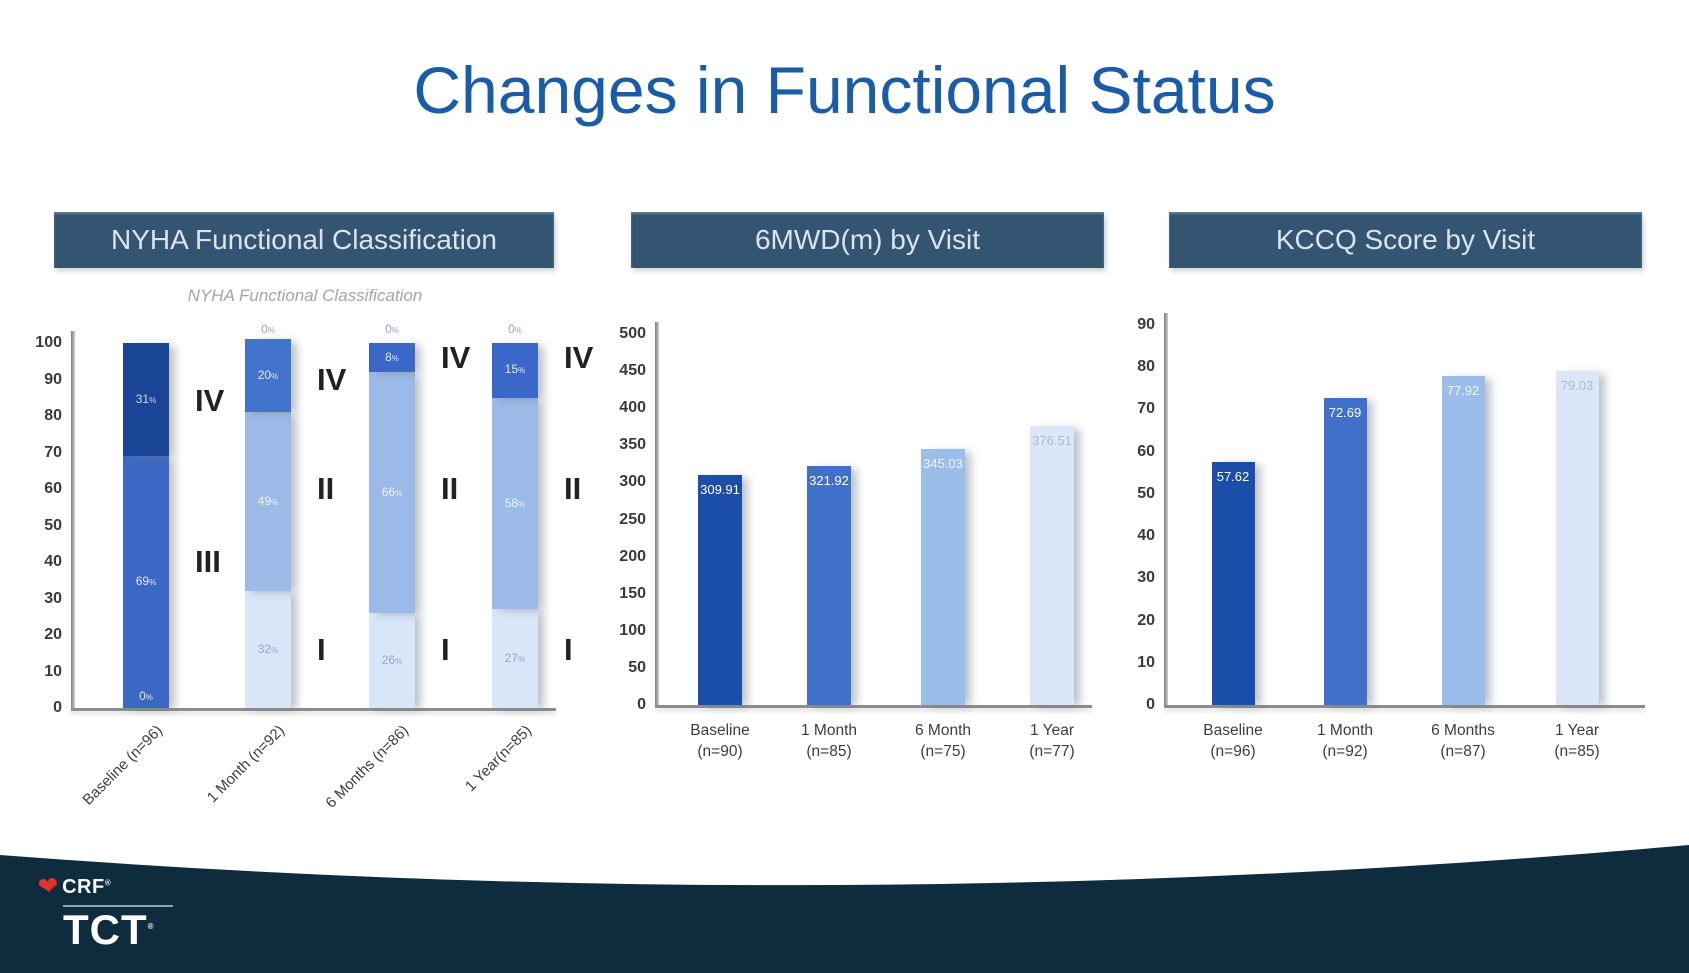  What do you see at coordinates (943, 463) in the screenshot?
I see `bar-value-label: 345.03` at bounding box center [943, 463].